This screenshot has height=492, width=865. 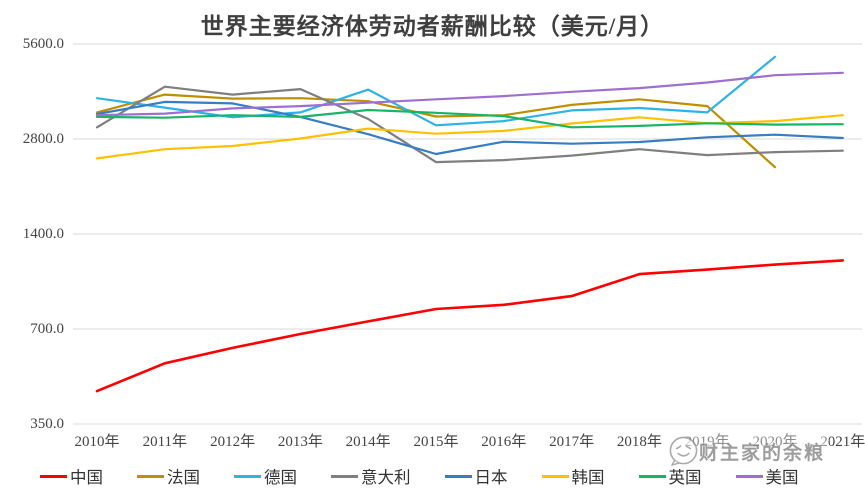 What do you see at coordinates (469, 118) in the screenshot?
I see `series-line-uk` at bounding box center [469, 118].